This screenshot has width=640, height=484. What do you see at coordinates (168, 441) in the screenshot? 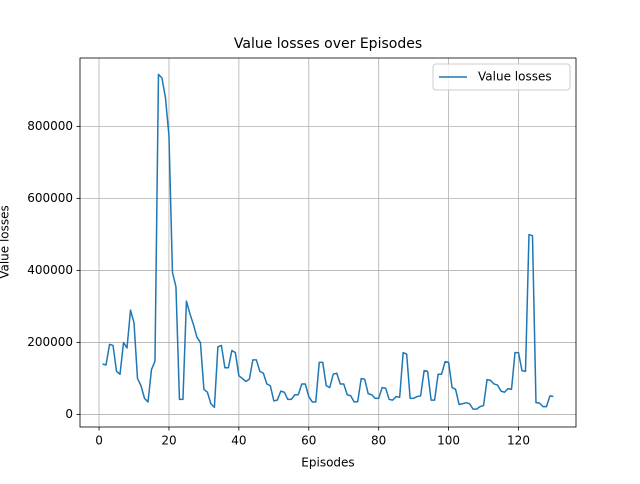
I see `x-tick-label: 20` at bounding box center [168, 441].